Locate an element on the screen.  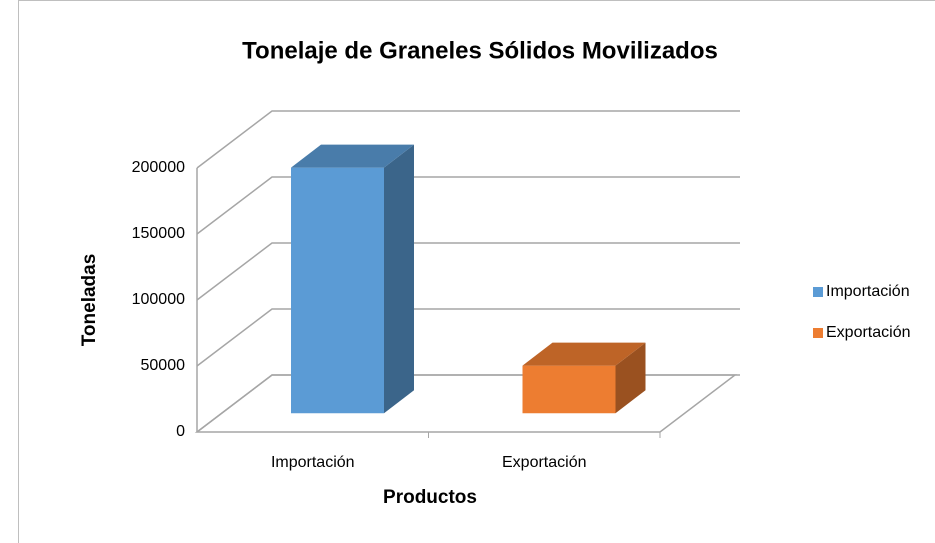
y-tick-label: 0 is located at coordinates (180, 431).